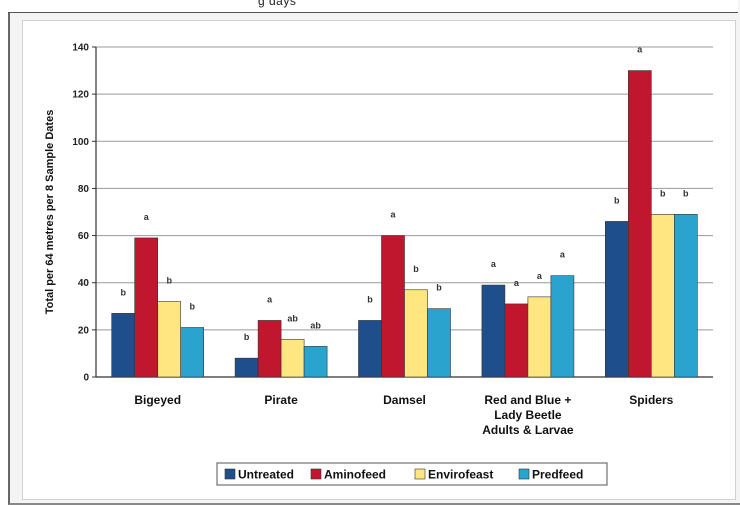  What do you see at coordinates (84, 236) in the screenshot?
I see `y-tick-label: 60` at bounding box center [84, 236].